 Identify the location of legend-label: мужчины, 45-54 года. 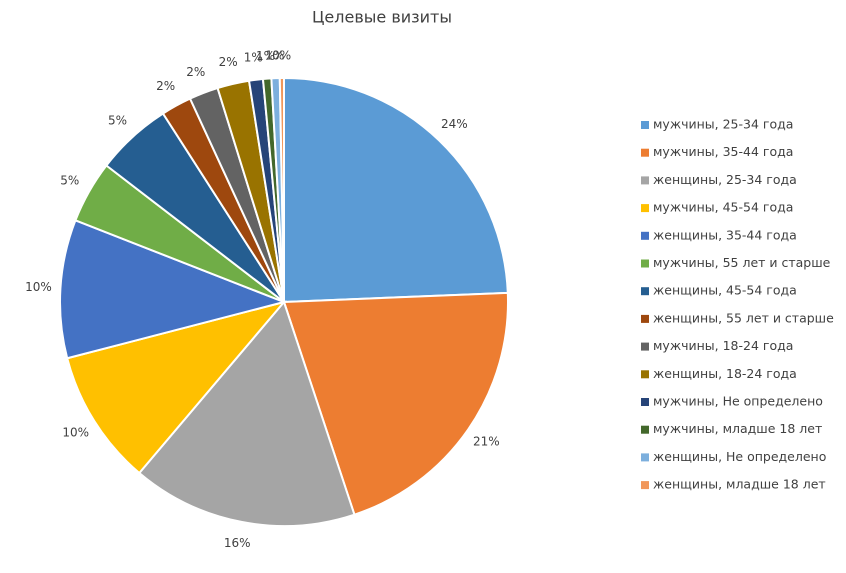
(723, 207).